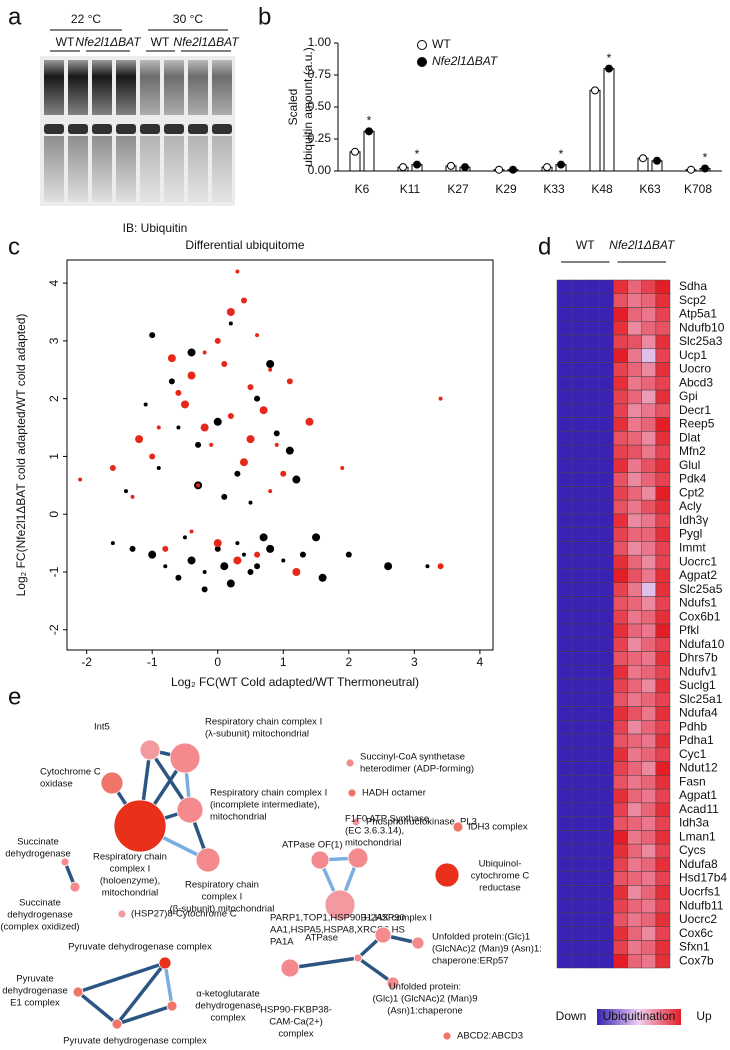 The width and height of the screenshot is (730, 1050). What do you see at coordinates (320, 170) in the screenshot?
I see `y-tick-label: 0.00` at bounding box center [320, 170].